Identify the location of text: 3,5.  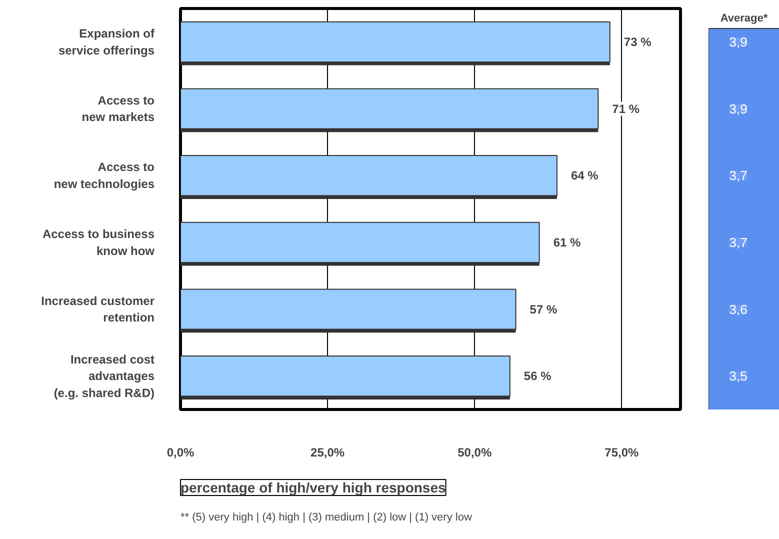
(738, 376).